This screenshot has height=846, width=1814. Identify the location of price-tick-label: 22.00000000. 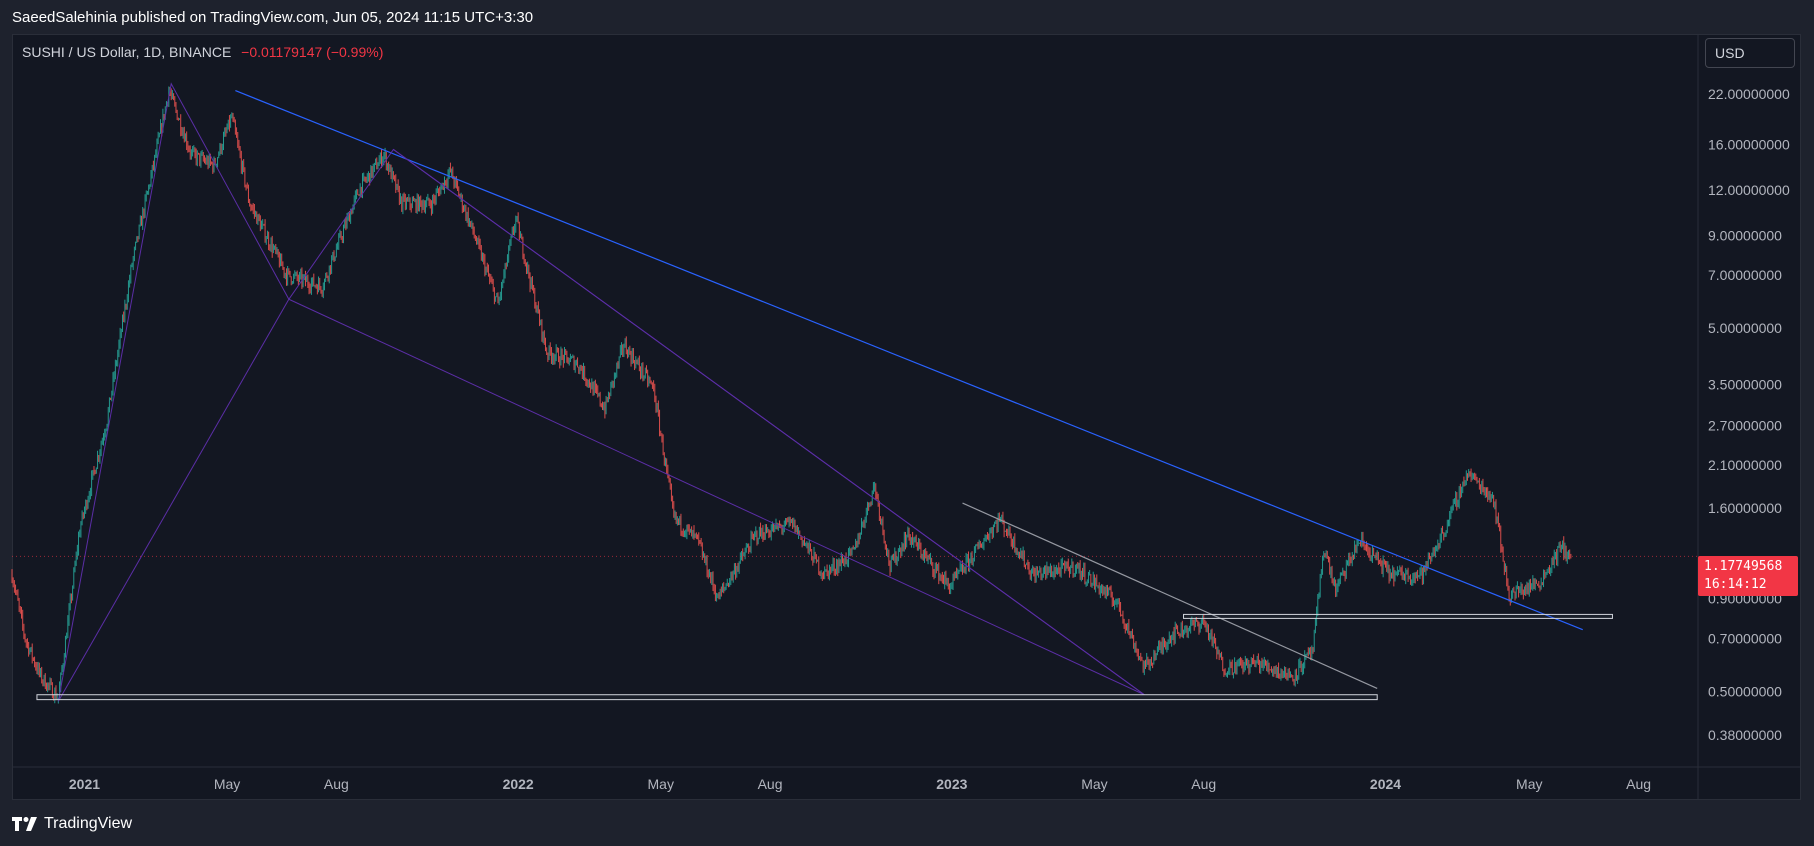
(1749, 94).